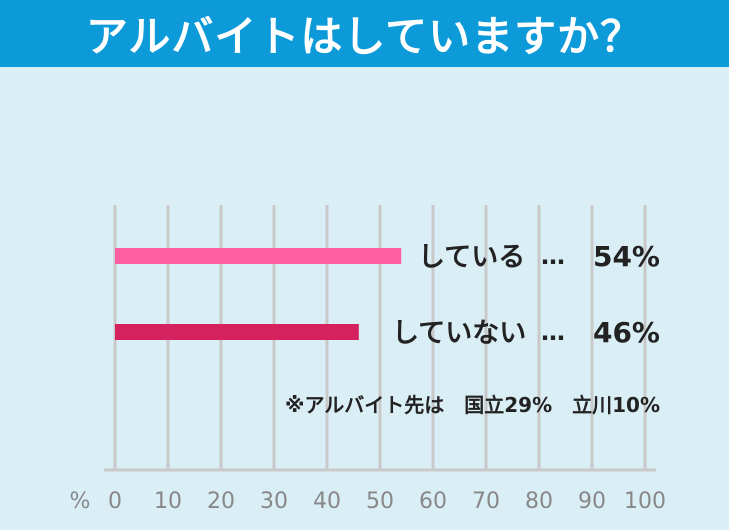  I want to click on value-label: 46%, so click(626, 332).